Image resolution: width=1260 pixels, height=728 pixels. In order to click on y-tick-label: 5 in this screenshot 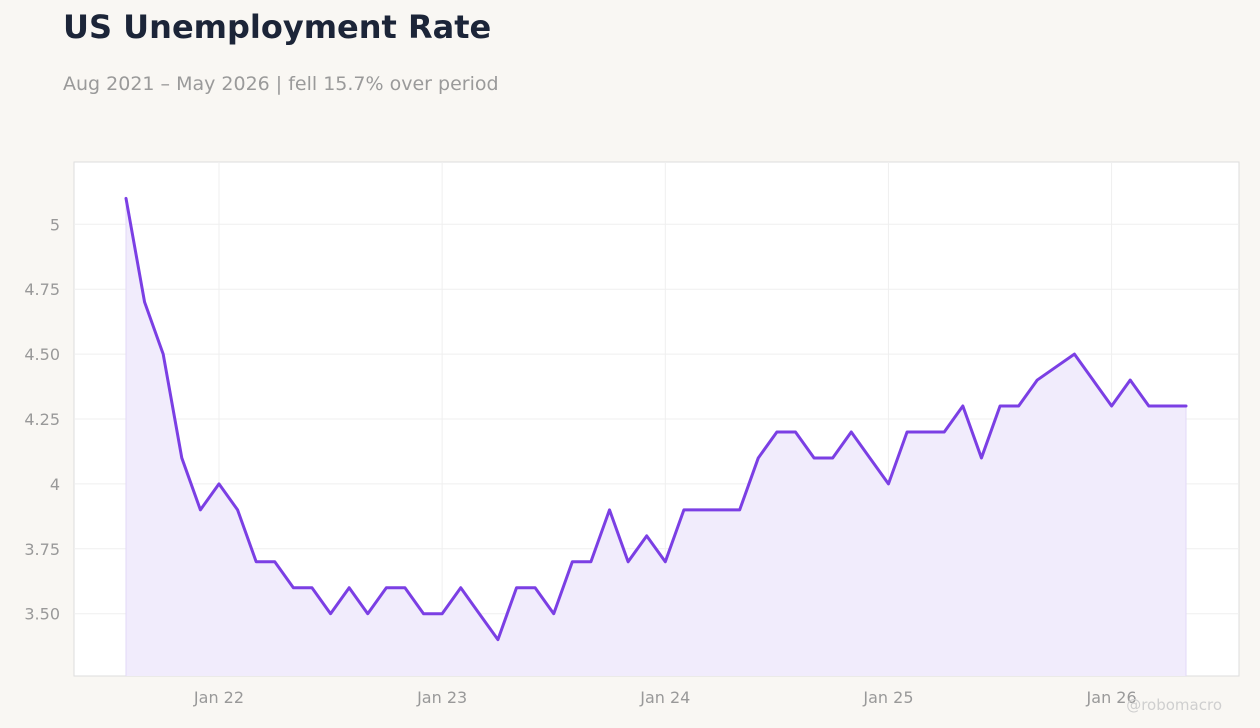, I will do `click(55, 224)`.